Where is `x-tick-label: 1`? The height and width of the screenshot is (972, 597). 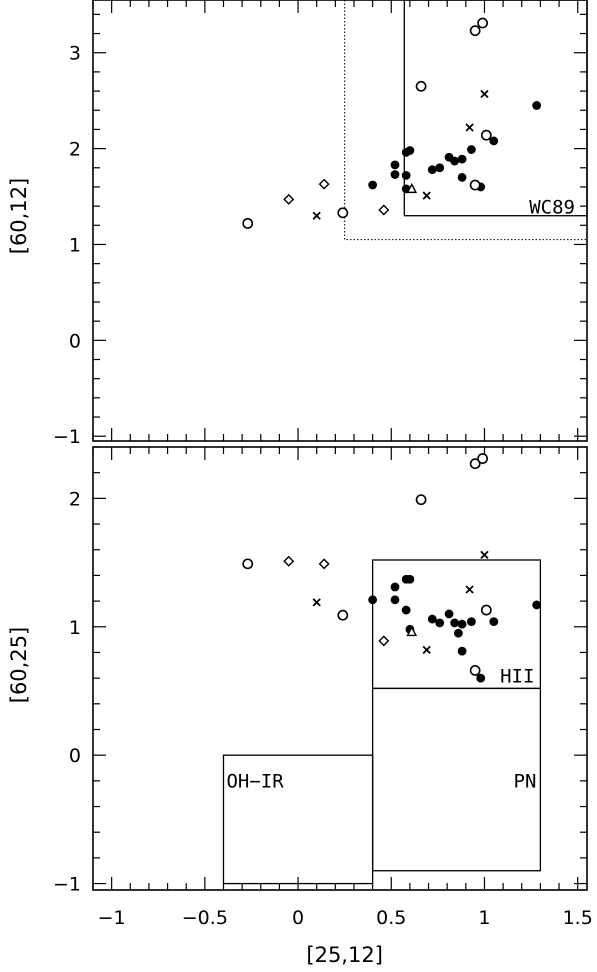
x-tick-label: 1 is located at coordinates (484, 918).